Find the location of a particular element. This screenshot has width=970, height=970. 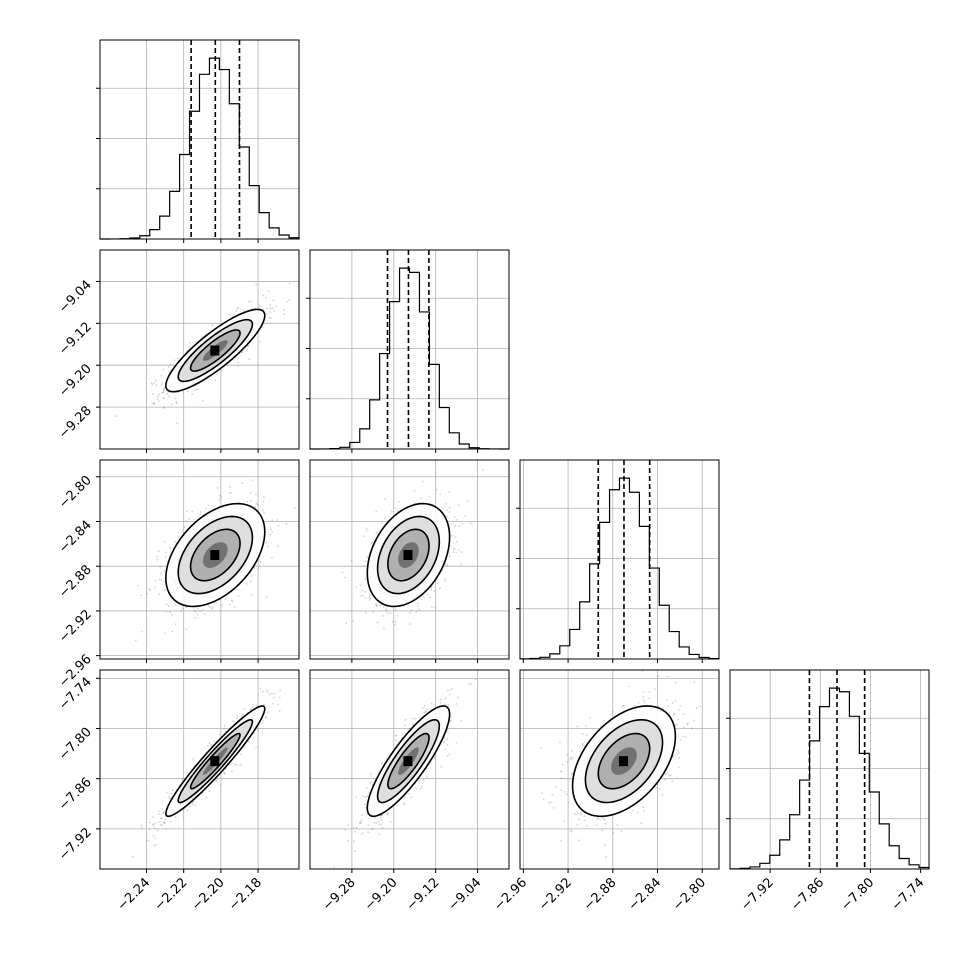

y-tick-label: −2.92 is located at coordinates (75, 626).